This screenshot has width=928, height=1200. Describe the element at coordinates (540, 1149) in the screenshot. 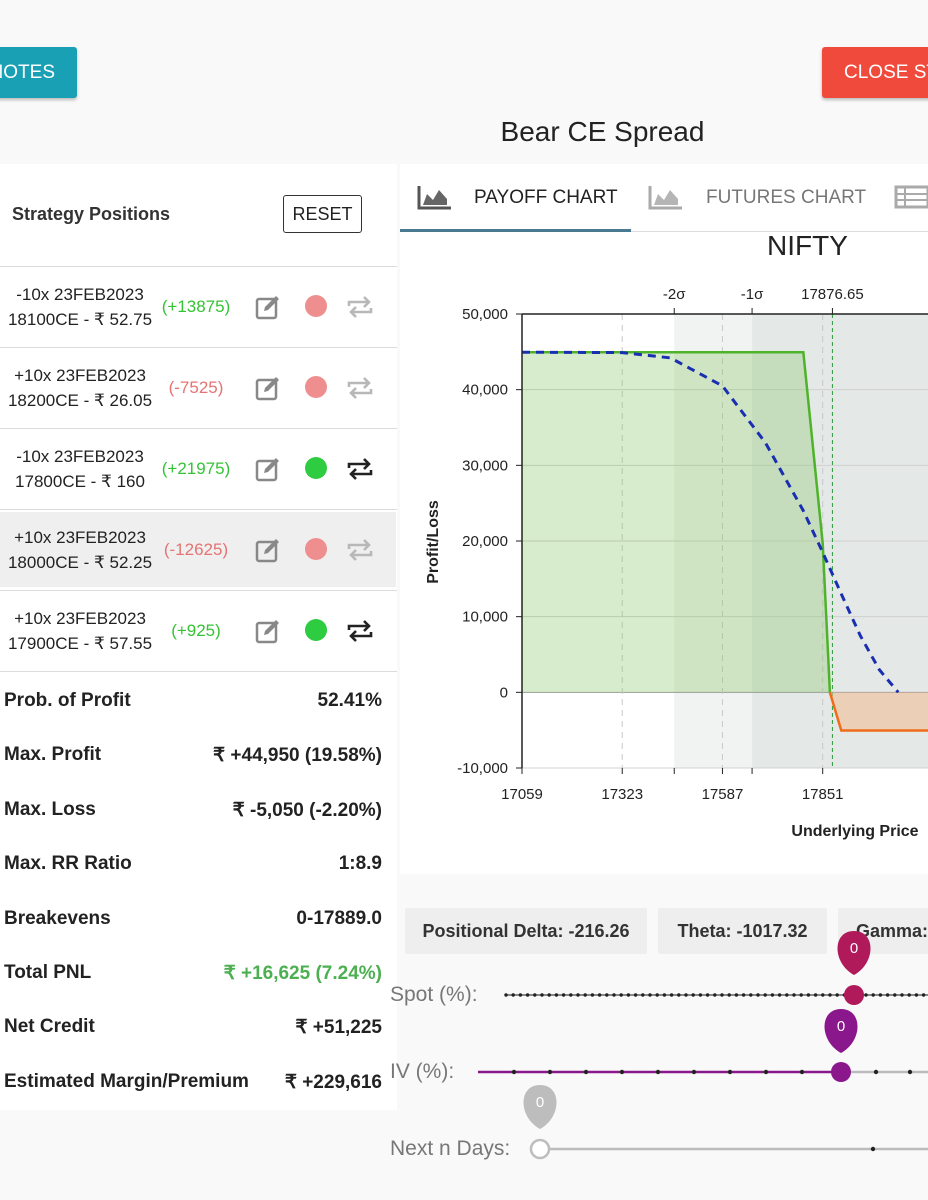

I see `days-slider-thumb` at that location.